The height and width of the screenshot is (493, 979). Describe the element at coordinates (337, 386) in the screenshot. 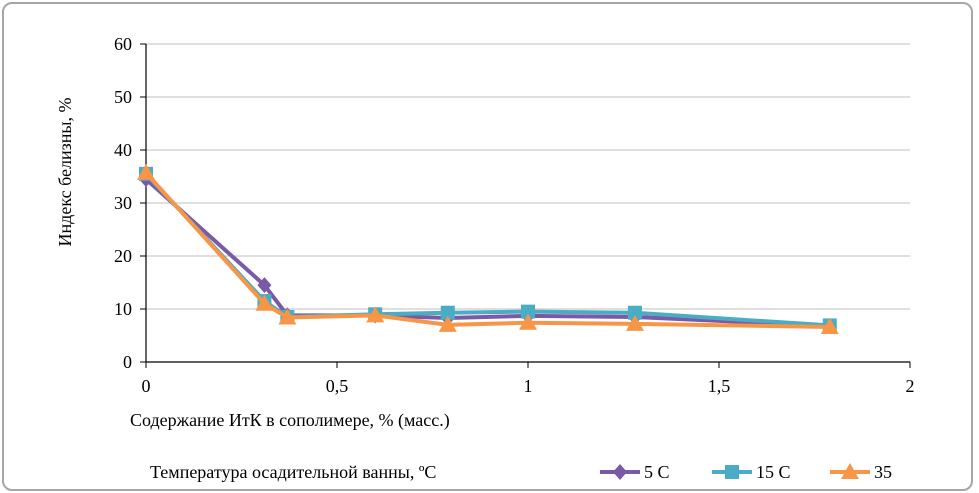

I see `x-tick-label-1: 0,5` at that location.